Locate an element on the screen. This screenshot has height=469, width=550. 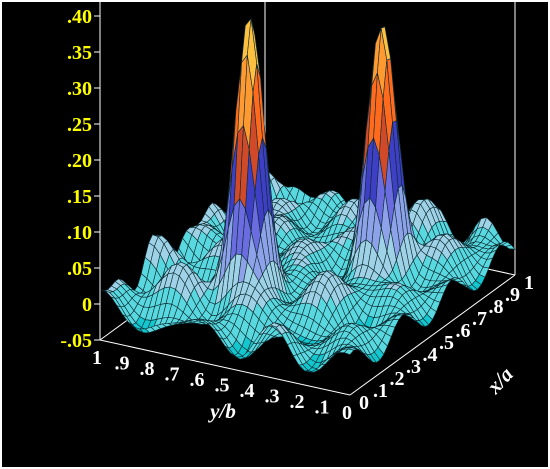
x-axis-tick-labels: 0.1.2.3.4.5.6.7.8.91 is located at coordinates (446, 343).